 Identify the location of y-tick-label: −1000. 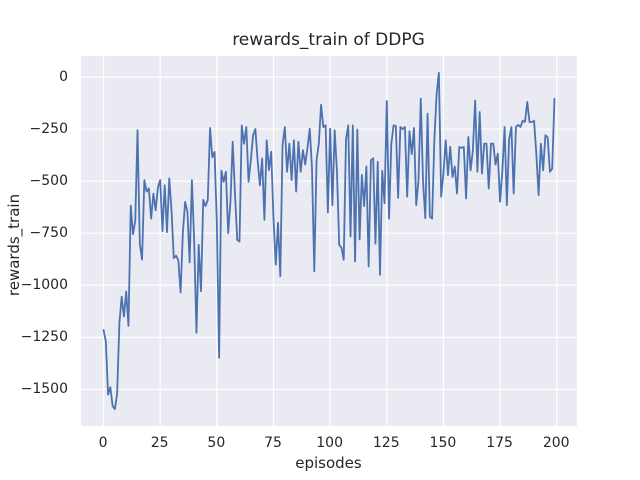
(44, 284).